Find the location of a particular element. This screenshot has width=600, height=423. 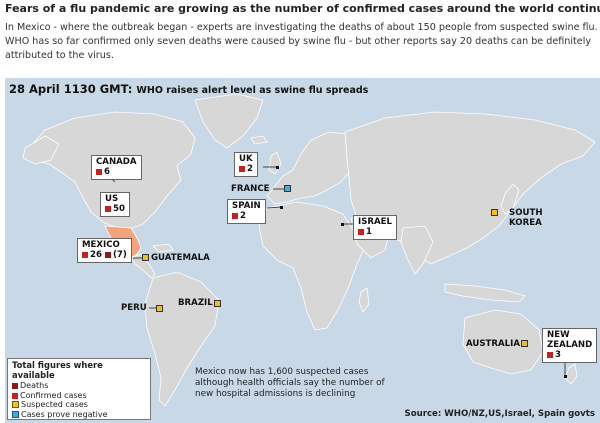

brazil-marker is located at coordinates (217, 303).